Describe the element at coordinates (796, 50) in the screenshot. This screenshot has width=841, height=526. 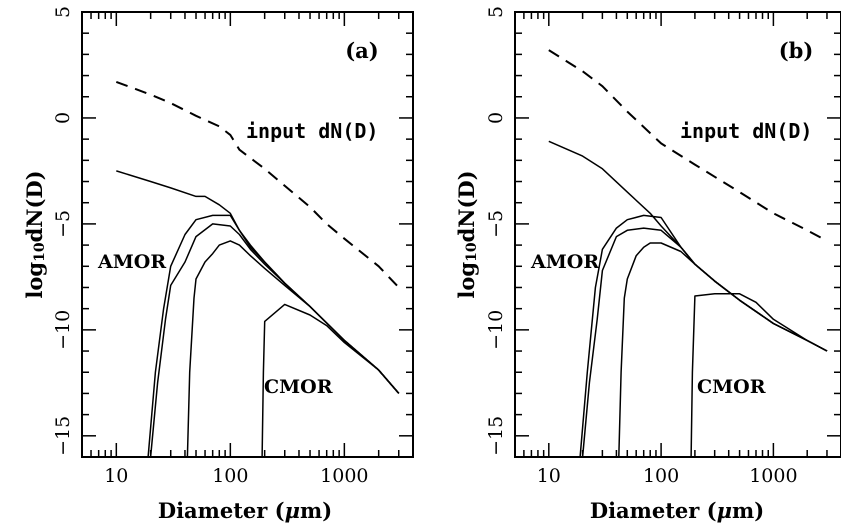
I see `panel-label: (b)` at that location.